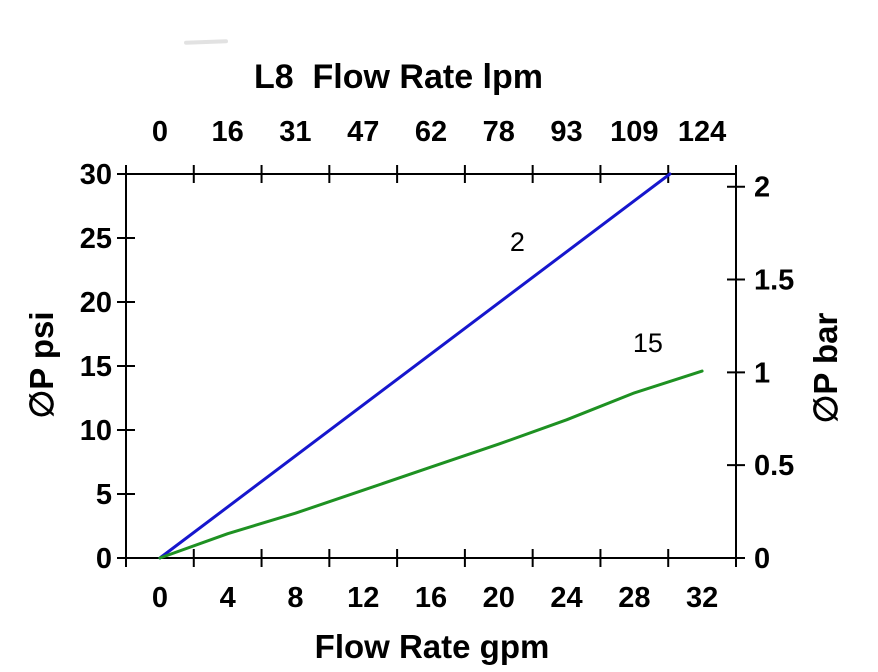  I want to click on top-tick-label: 109, so click(634, 132).